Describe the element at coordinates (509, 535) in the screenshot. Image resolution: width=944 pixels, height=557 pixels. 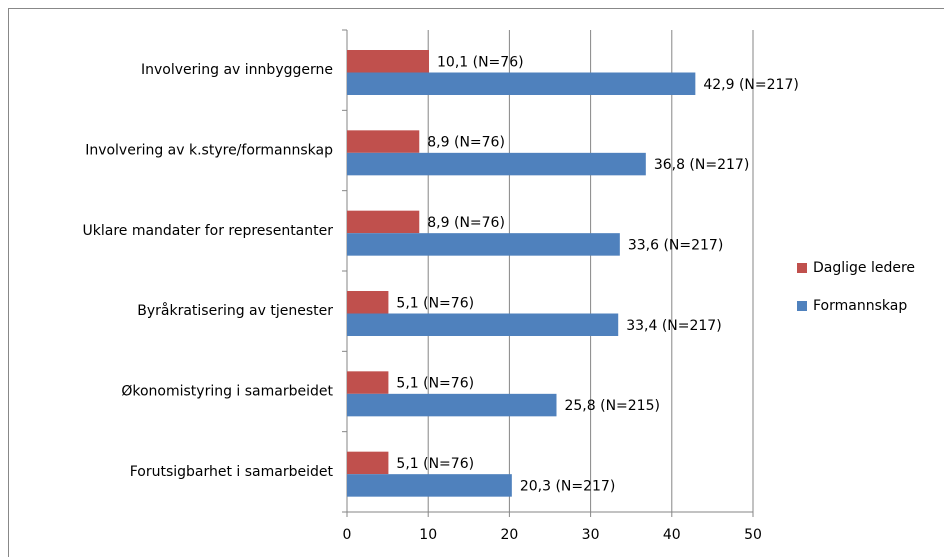
I see `x-tick-label: 20` at that location.